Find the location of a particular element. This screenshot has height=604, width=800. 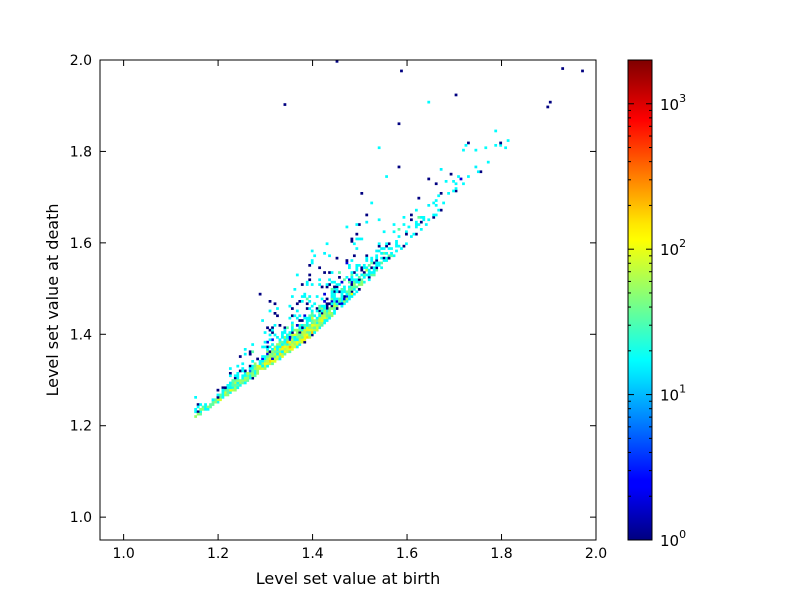

x-tick-label: 1.2 is located at coordinates (218, 554).